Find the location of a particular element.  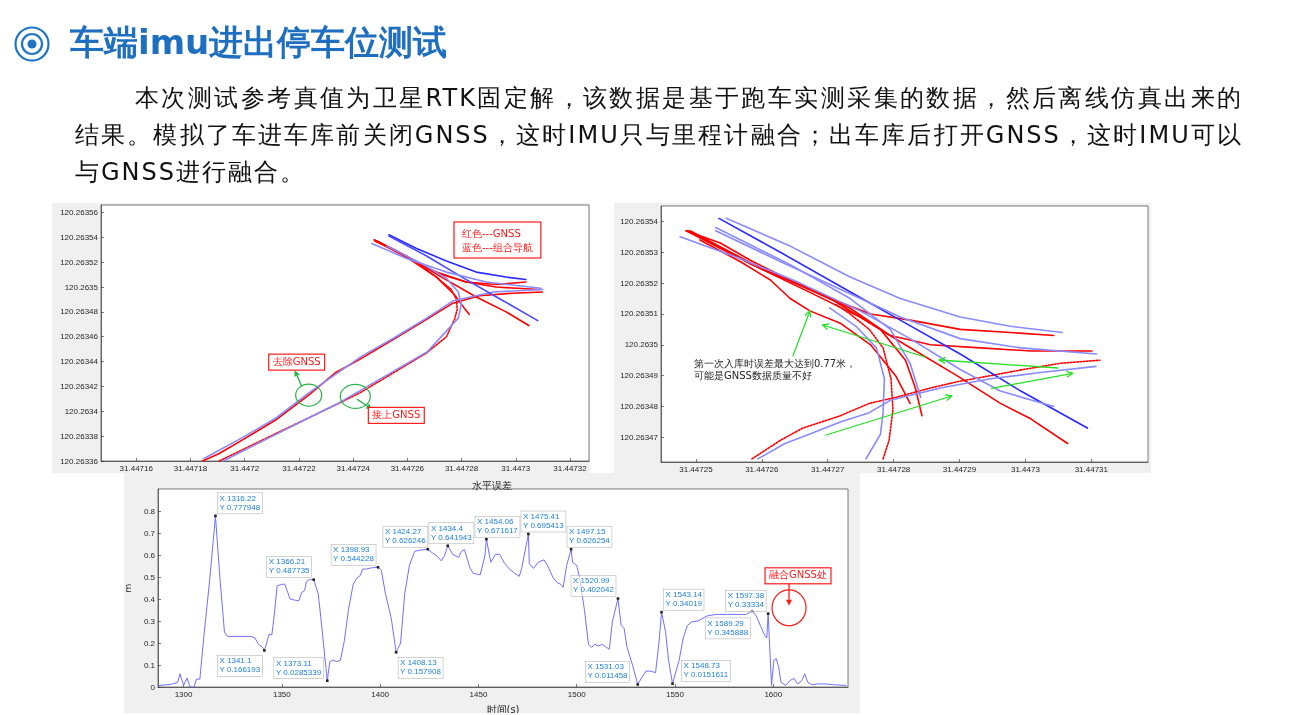

y-tick-label: 120.26356 is located at coordinates (79, 212).